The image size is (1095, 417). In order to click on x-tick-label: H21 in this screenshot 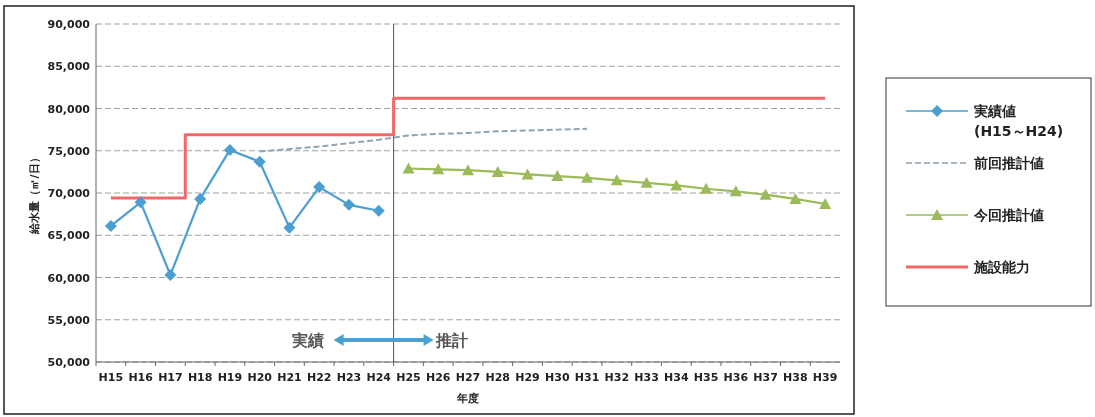, I will do `click(289, 377)`.